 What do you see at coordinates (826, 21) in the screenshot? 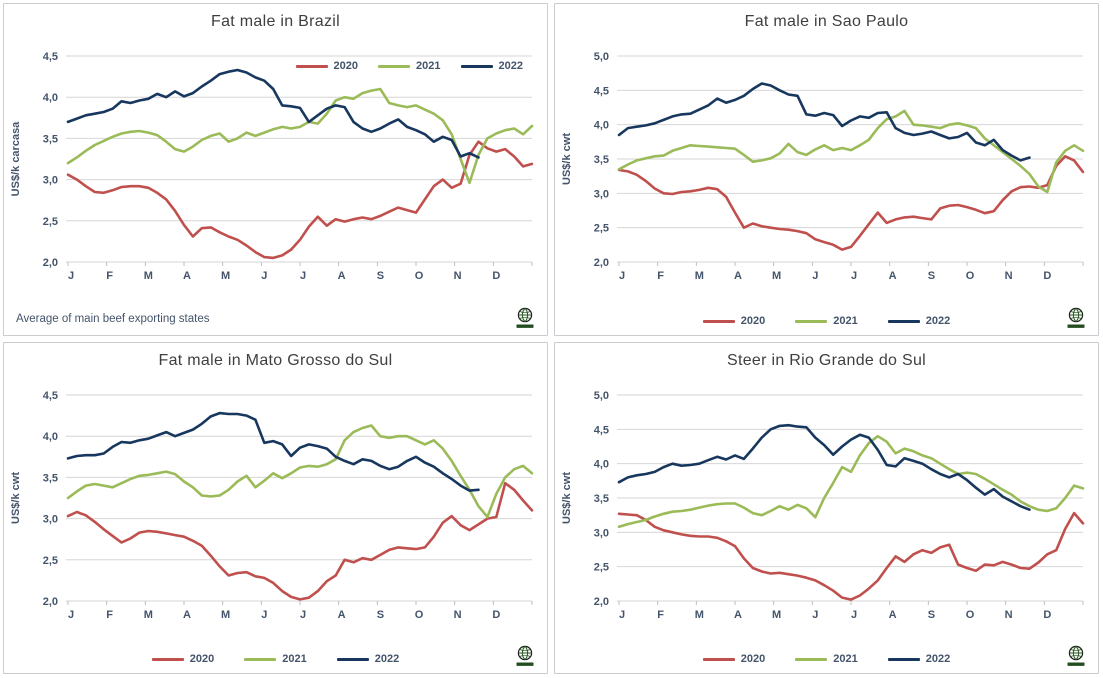
I see `chart-title: Fat male in Sao Paulo` at bounding box center [826, 21].